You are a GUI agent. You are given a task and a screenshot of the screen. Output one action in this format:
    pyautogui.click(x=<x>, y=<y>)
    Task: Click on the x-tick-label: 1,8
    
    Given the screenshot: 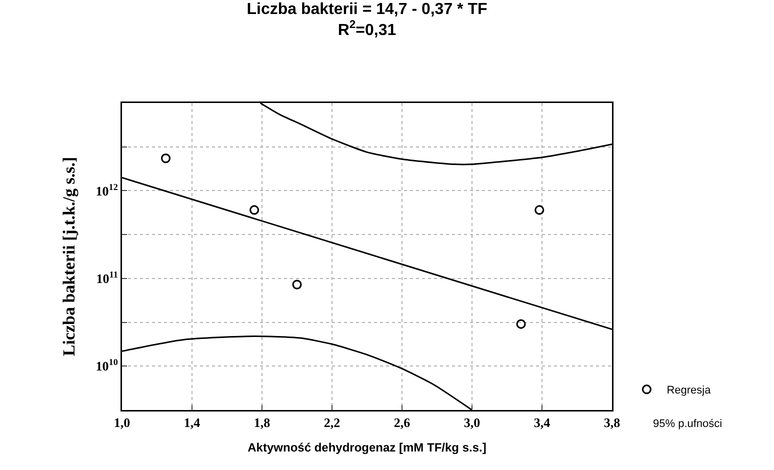 What is the action you would take?
    pyautogui.click(x=262, y=422)
    